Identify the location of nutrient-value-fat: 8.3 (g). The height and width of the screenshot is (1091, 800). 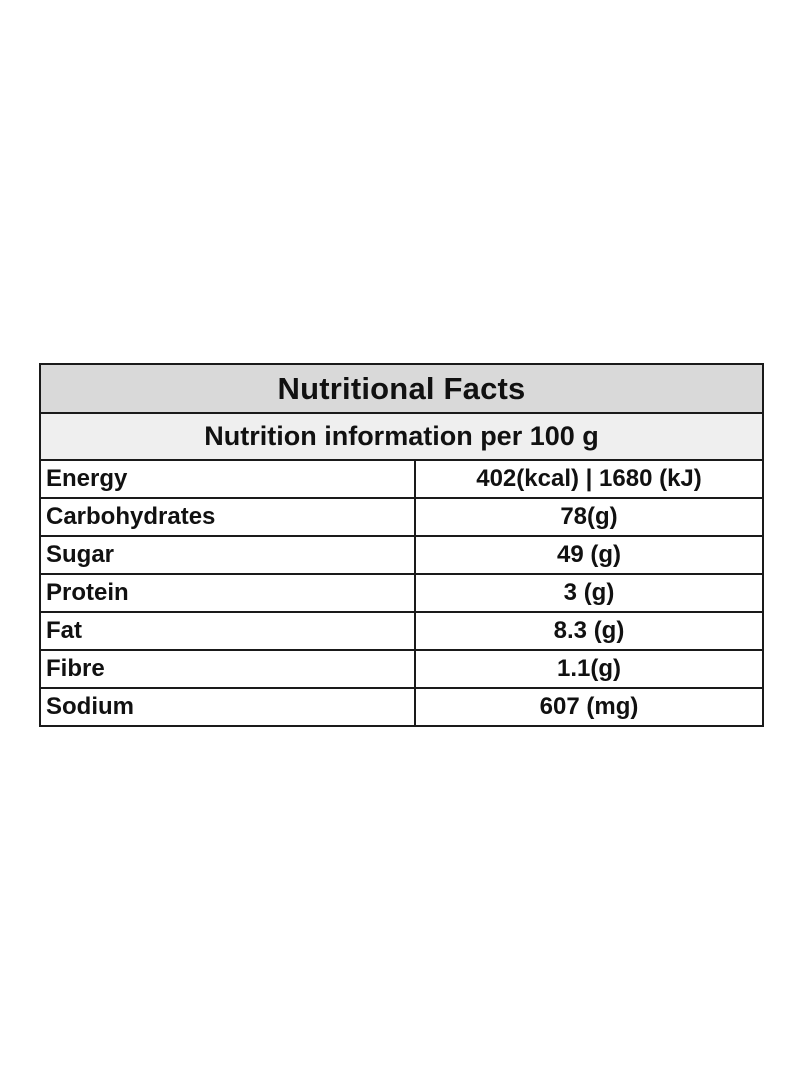
(589, 631).